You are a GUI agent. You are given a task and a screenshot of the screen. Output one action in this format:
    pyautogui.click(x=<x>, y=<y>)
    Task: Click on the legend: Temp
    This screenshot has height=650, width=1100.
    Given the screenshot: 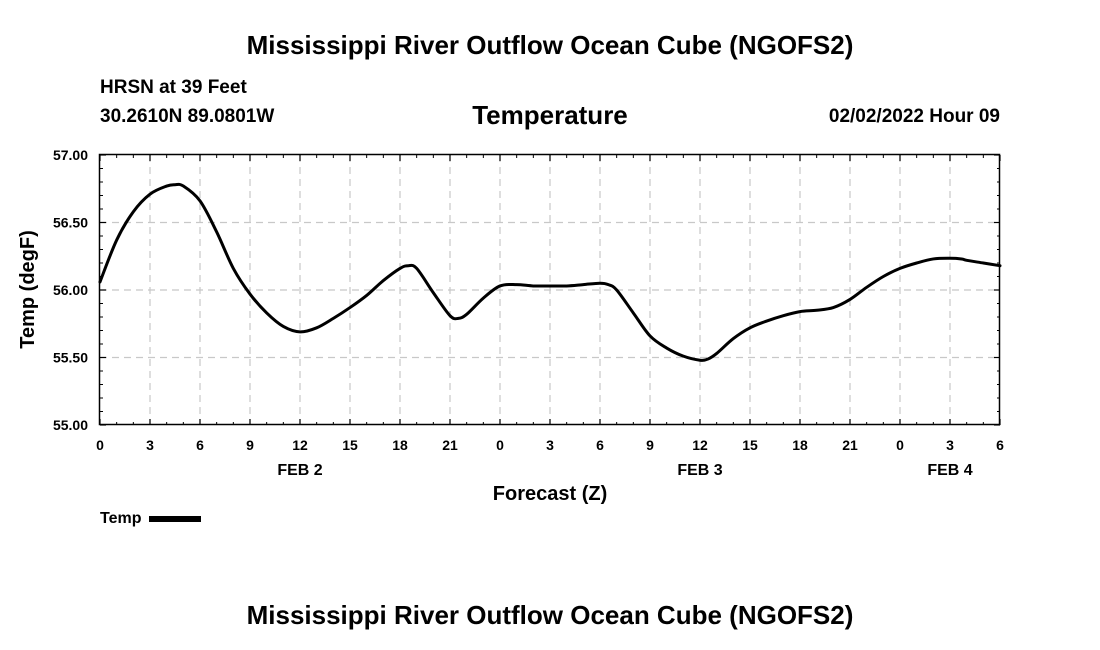 What is the action you would take?
    pyautogui.click(x=151, y=519)
    